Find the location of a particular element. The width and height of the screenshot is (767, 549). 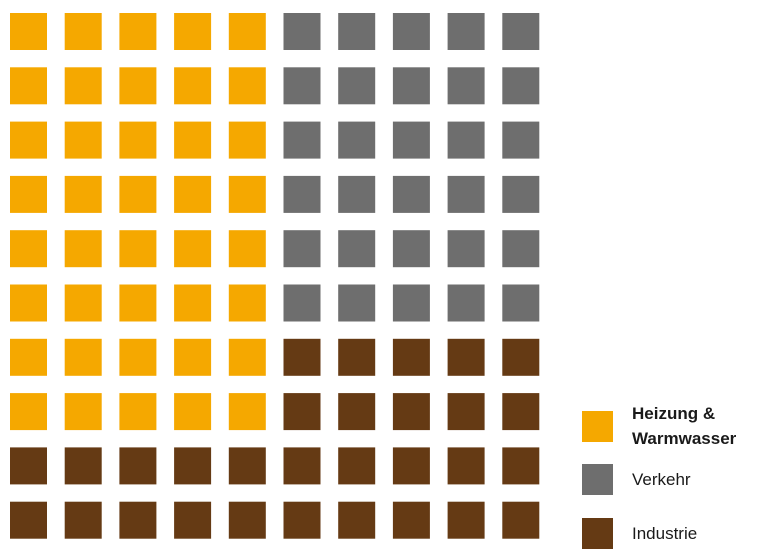

legend-item-industry: Industrie is located at coordinates (639, 533).